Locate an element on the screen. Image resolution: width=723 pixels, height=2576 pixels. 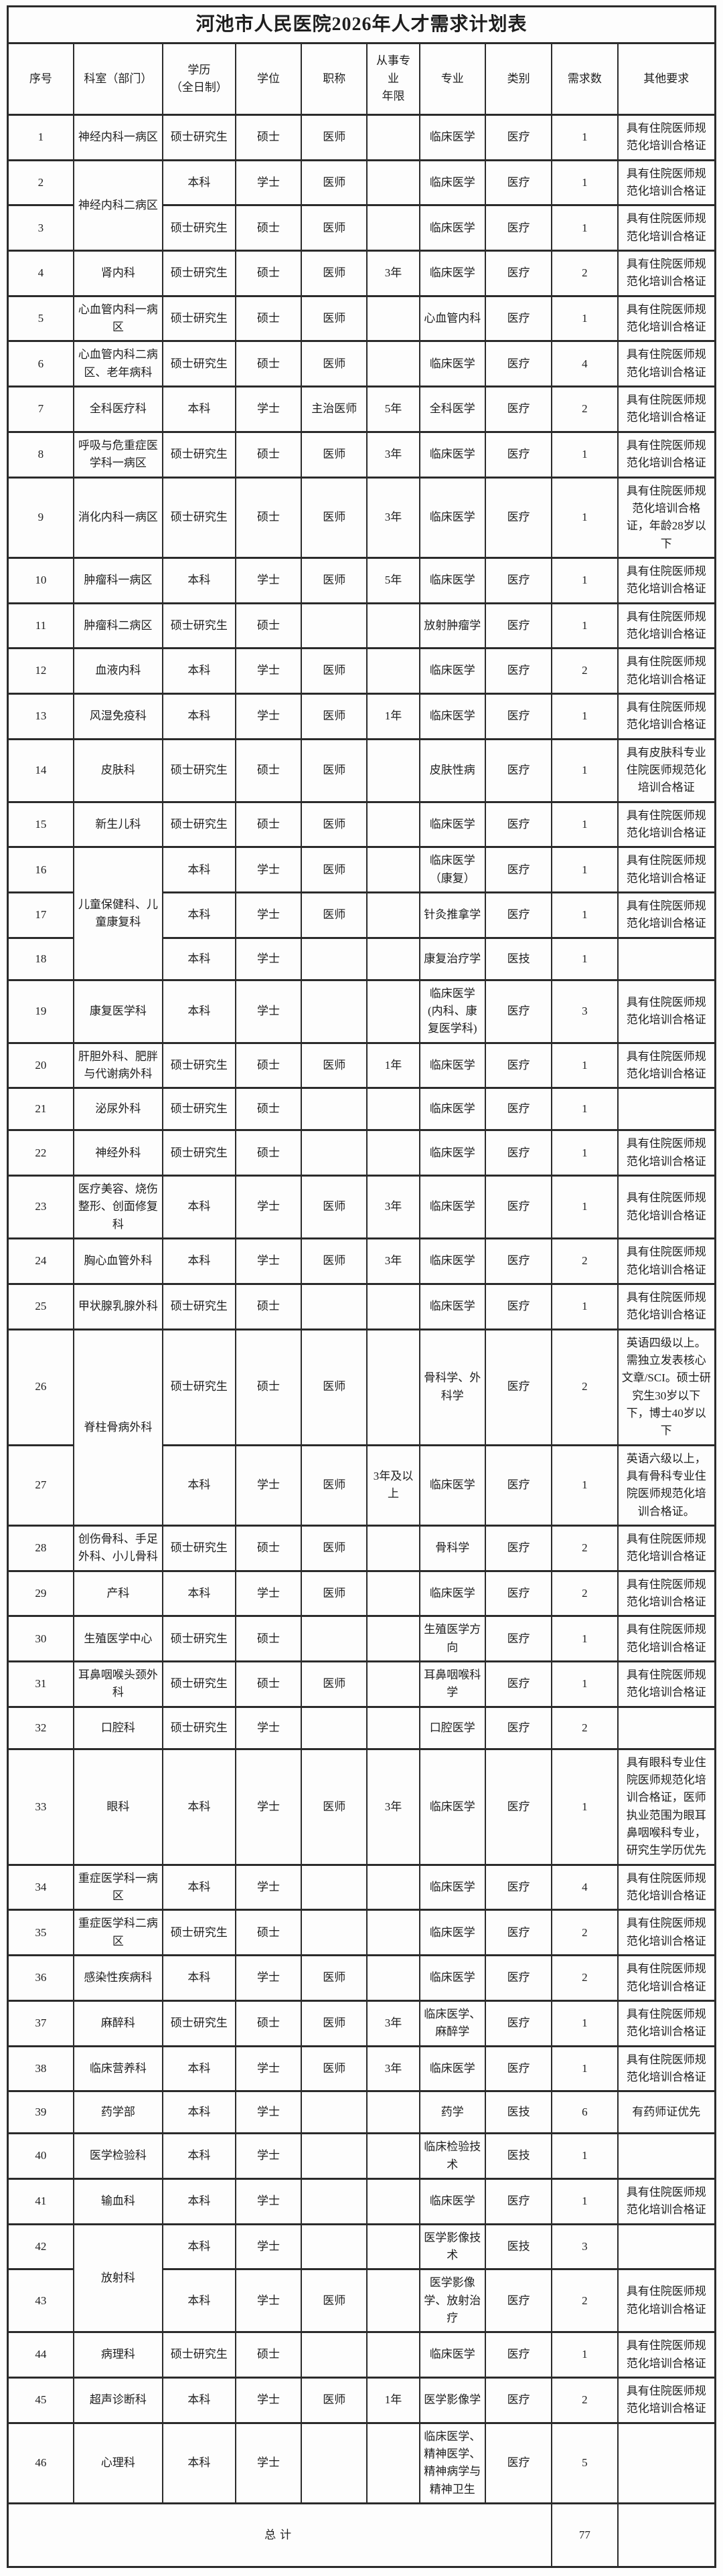
cell-serial: 35 is located at coordinates (40, 1933).